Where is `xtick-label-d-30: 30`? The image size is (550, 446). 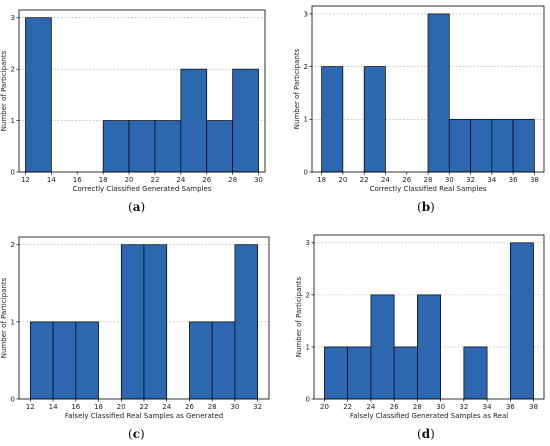 xtick-label-d-30: 30 is located at coordinates (440, 407).